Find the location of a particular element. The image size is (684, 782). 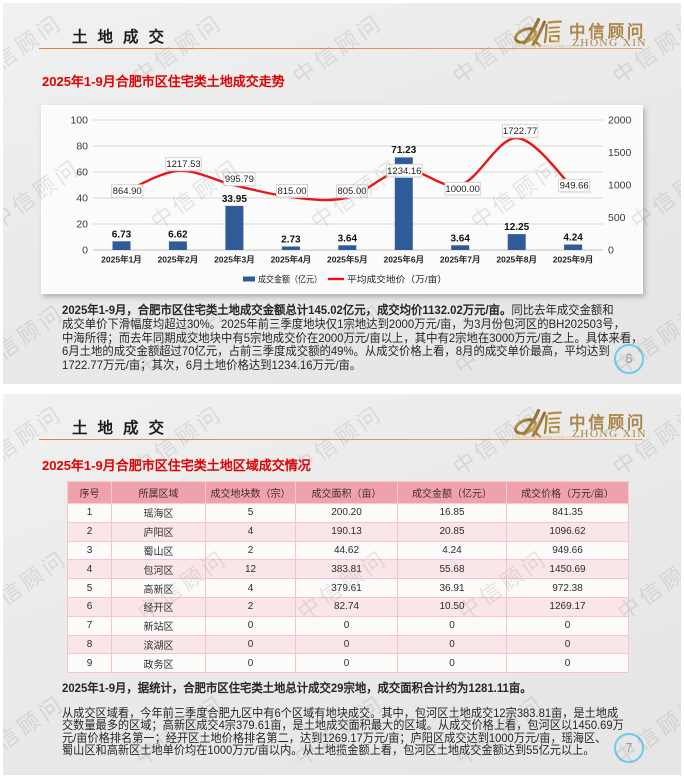

svg-text: 1217.53 is located at coordinates (183, 164).